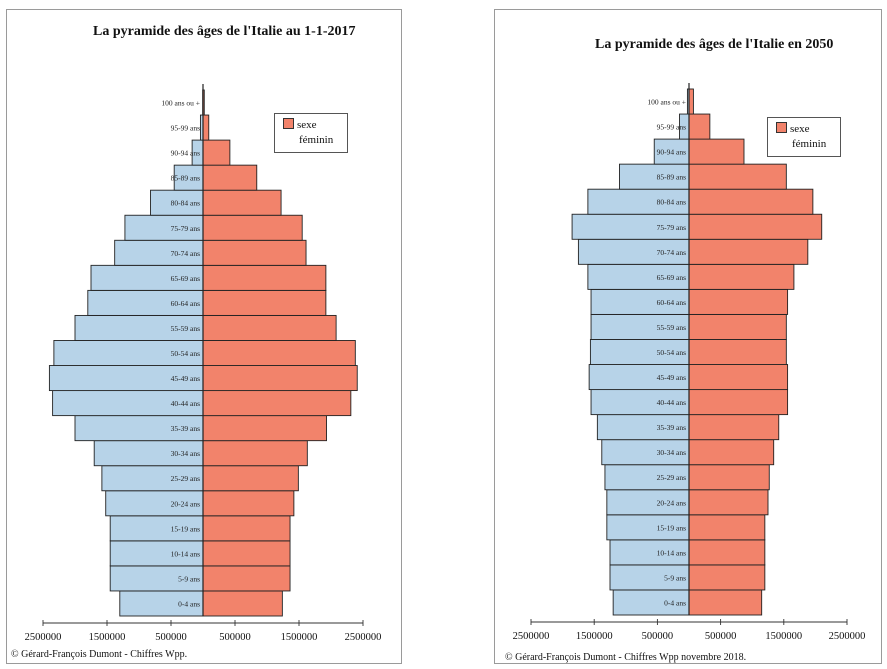  I want to click on bar-female-15-19-ans, so click(246, 528).